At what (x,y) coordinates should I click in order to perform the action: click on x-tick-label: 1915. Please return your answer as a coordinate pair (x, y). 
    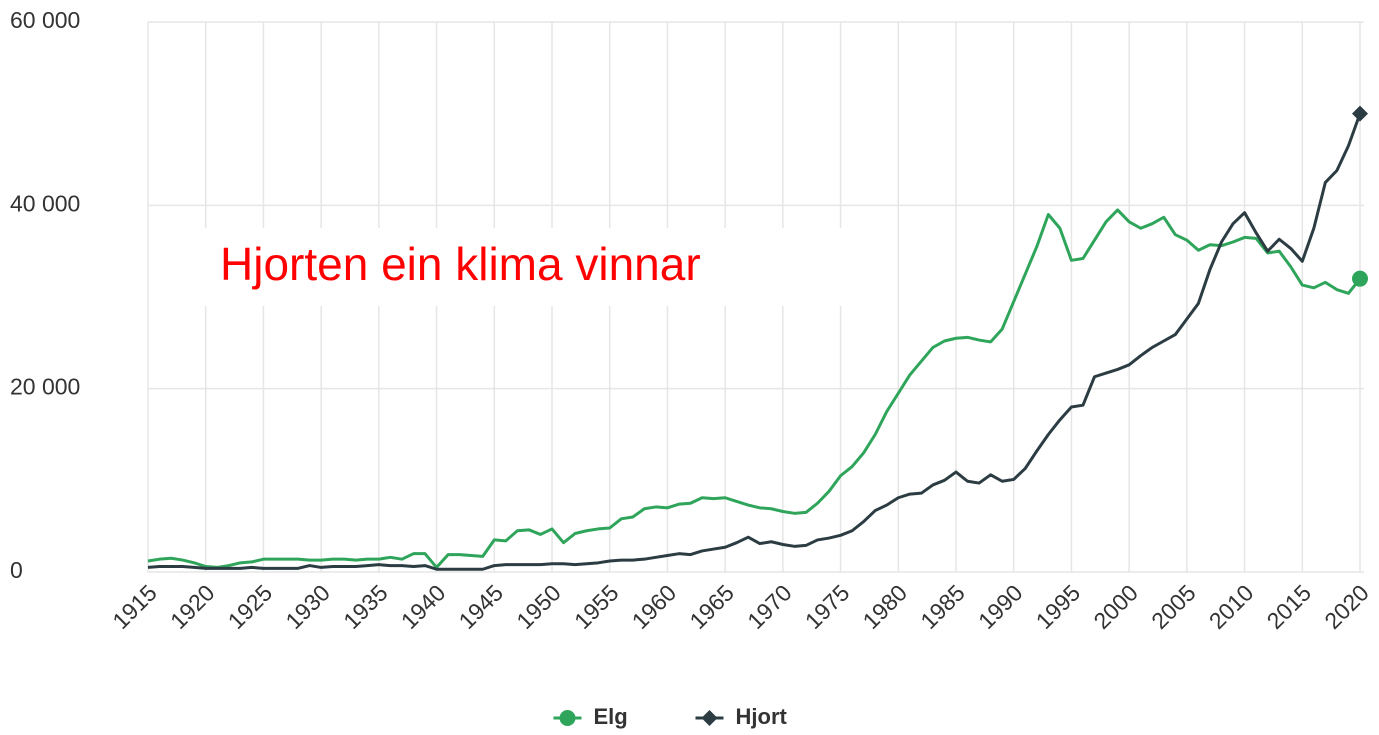
    Looking at the image, I should click on (134, 606).